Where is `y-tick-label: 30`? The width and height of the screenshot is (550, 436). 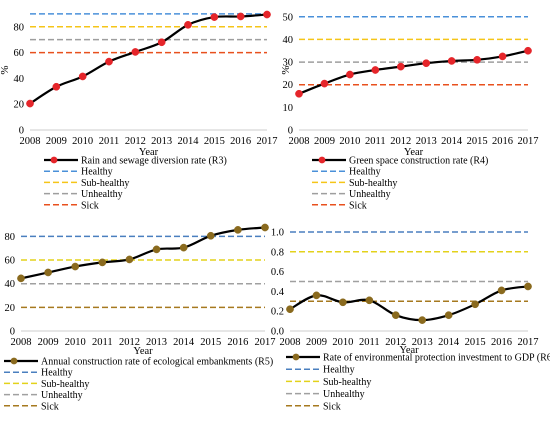
y-tick-label: 30 is located at coordinates (288, 63).